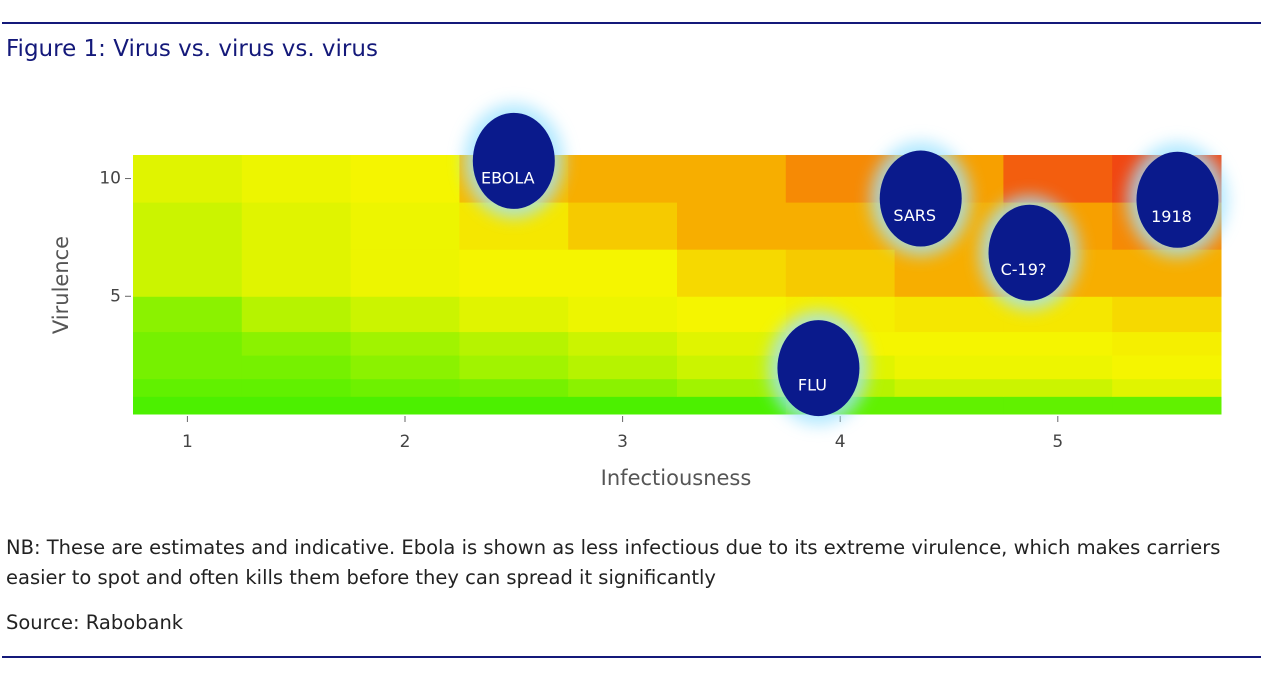 This screenshot has height=686, width=1269. What do you see at coordinates (631, 657) in the screenshot?
I see `bottom-rule` at bounding box center [631, 657].